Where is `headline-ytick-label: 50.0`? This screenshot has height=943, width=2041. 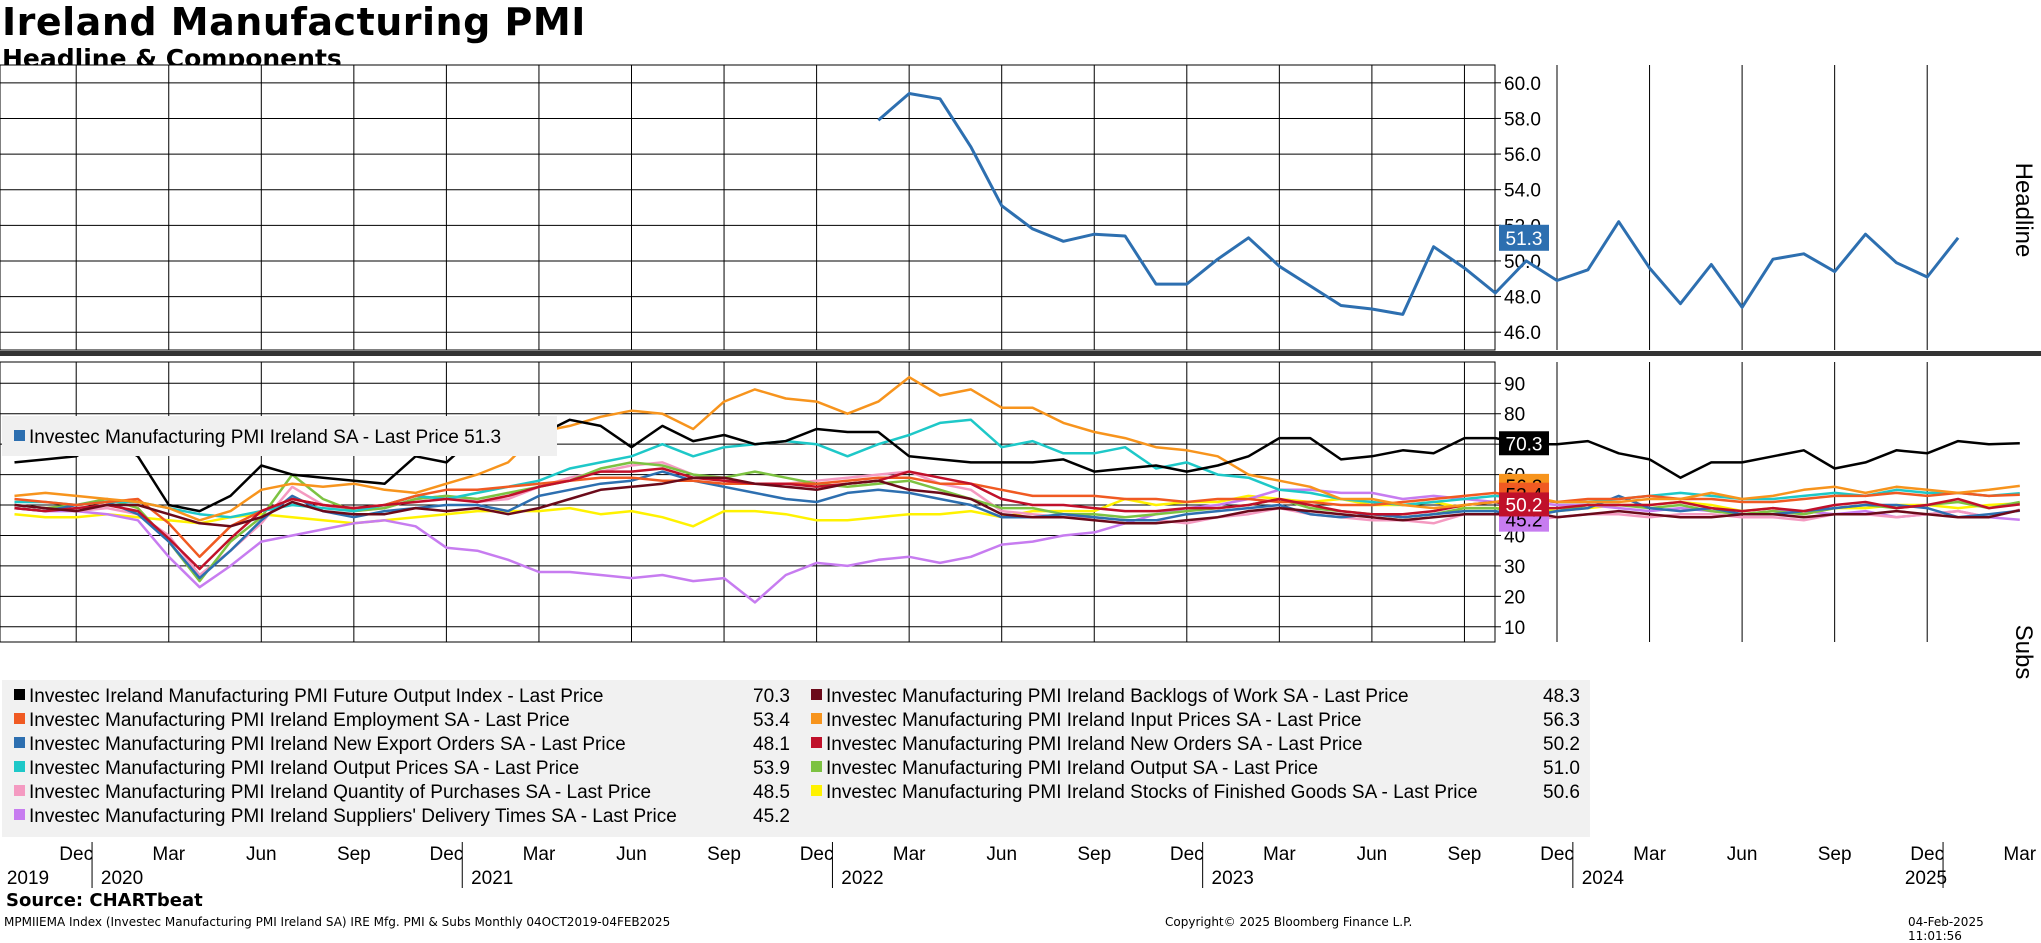
headline-ytick-label: 50.0 is located at coordinates (1522, 262).